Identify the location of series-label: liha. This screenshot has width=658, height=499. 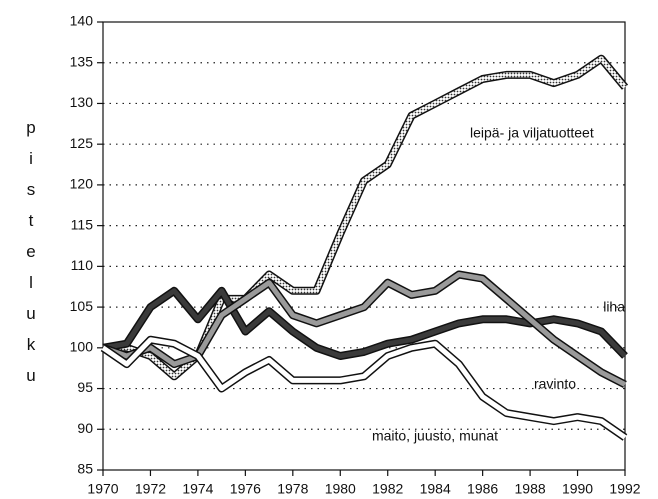
(614, 307).